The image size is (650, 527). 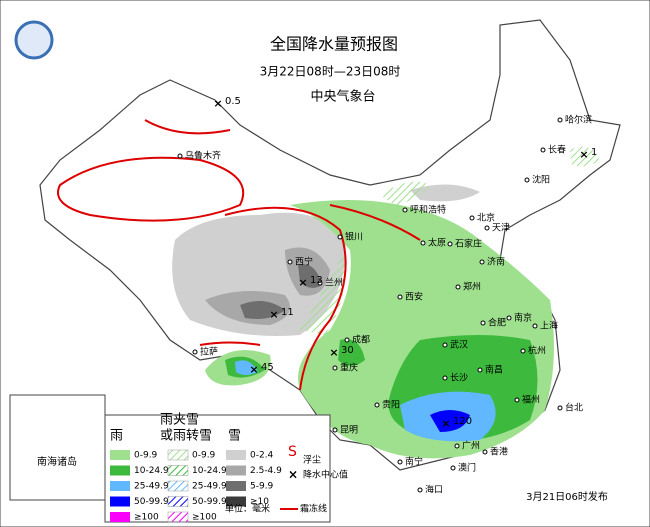 I want to click on city-label: 天津, so click(x=501, y=228).